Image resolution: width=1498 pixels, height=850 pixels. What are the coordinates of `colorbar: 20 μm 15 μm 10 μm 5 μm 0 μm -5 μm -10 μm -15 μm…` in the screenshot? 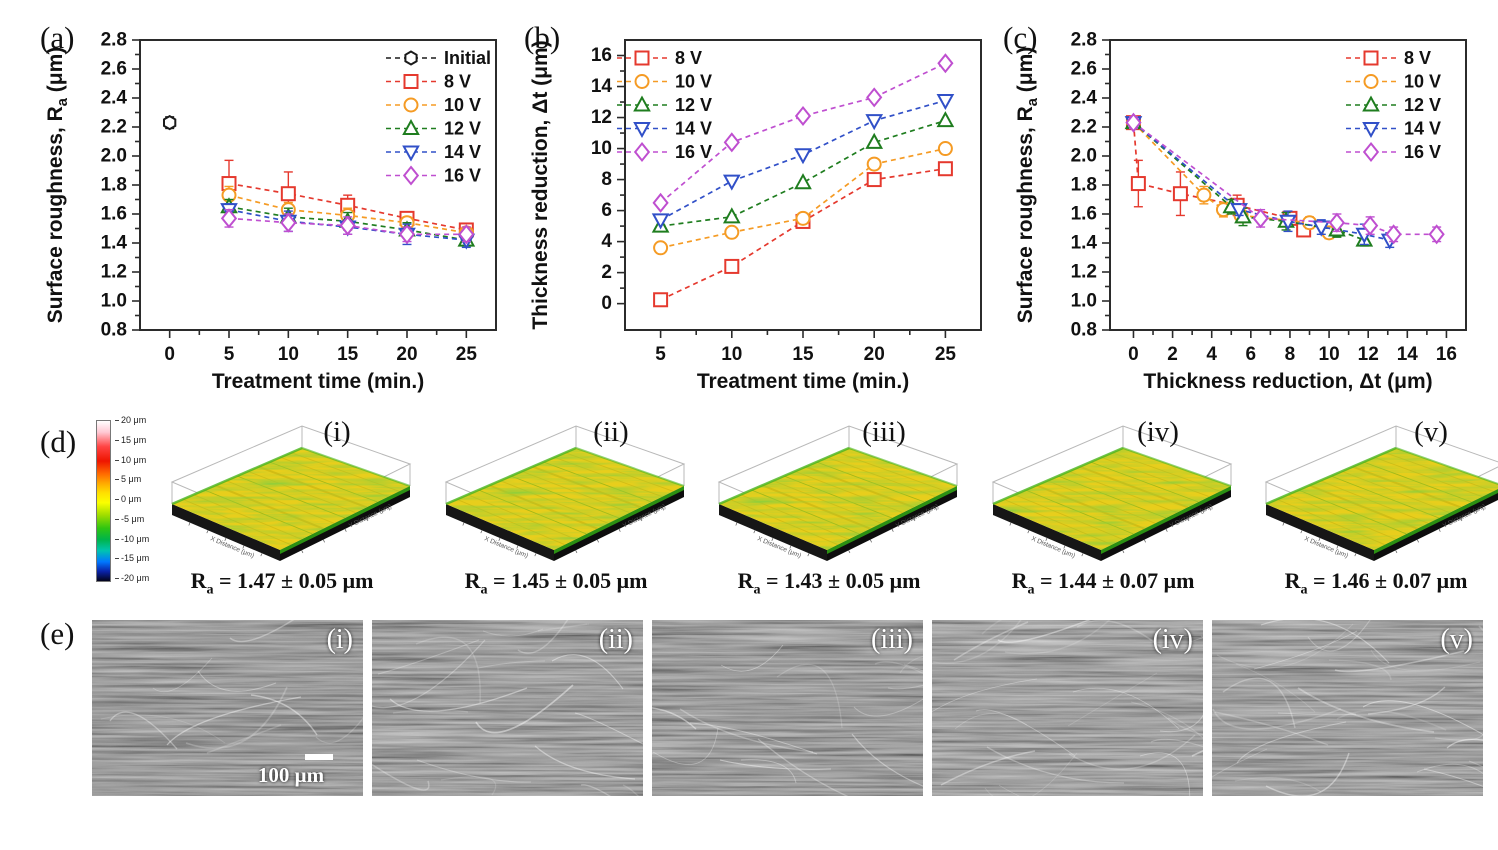 It's located at (131, 503).